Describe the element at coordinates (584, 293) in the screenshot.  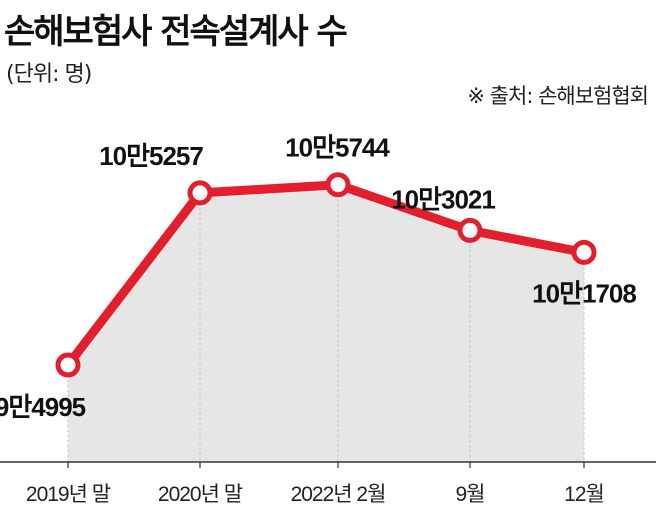
I see `data-label: 10만1708` at that location.